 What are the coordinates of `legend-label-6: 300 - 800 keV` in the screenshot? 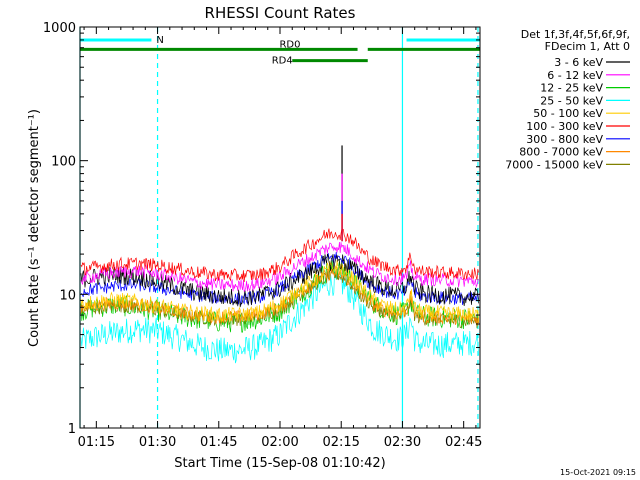 It's located at (564, 139).